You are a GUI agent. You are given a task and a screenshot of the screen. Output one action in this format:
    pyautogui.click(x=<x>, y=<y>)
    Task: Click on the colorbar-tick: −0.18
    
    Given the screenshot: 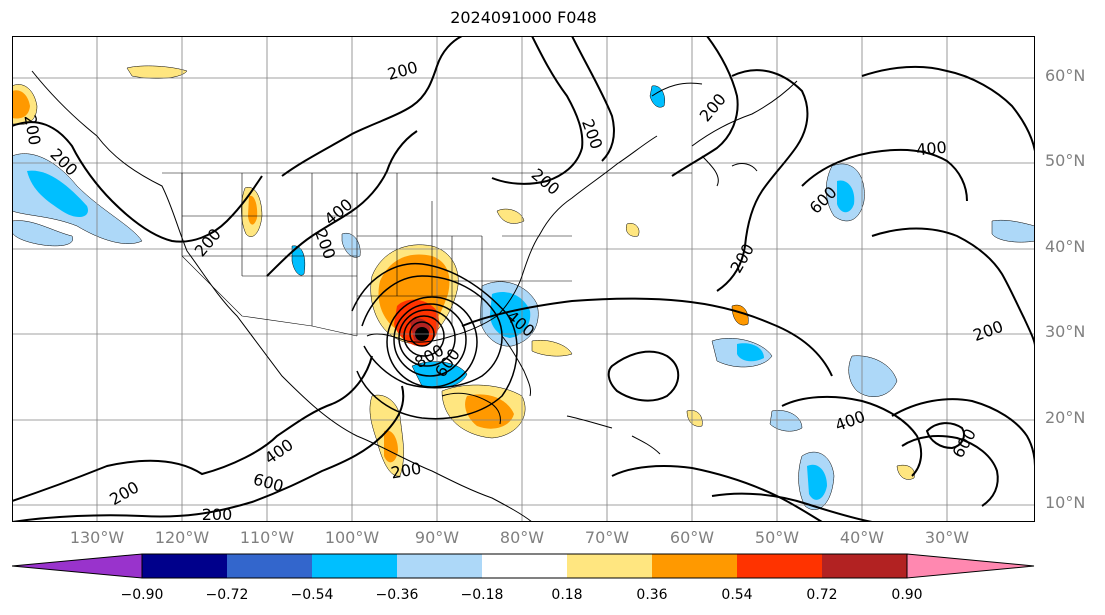 What is the action you would take?
    pyautogui.click(x=482, y=595)
    